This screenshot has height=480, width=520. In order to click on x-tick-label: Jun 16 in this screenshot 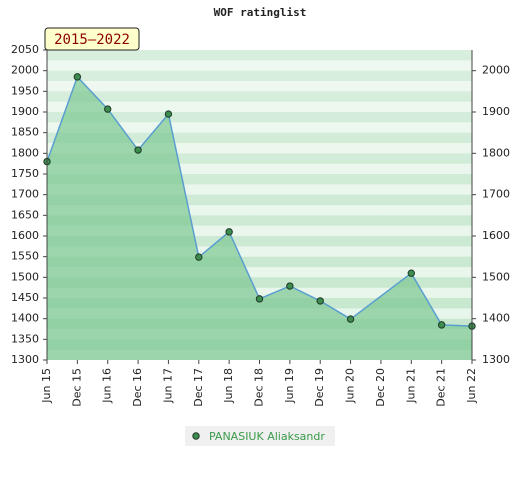, I will do `click(107, 386)`.